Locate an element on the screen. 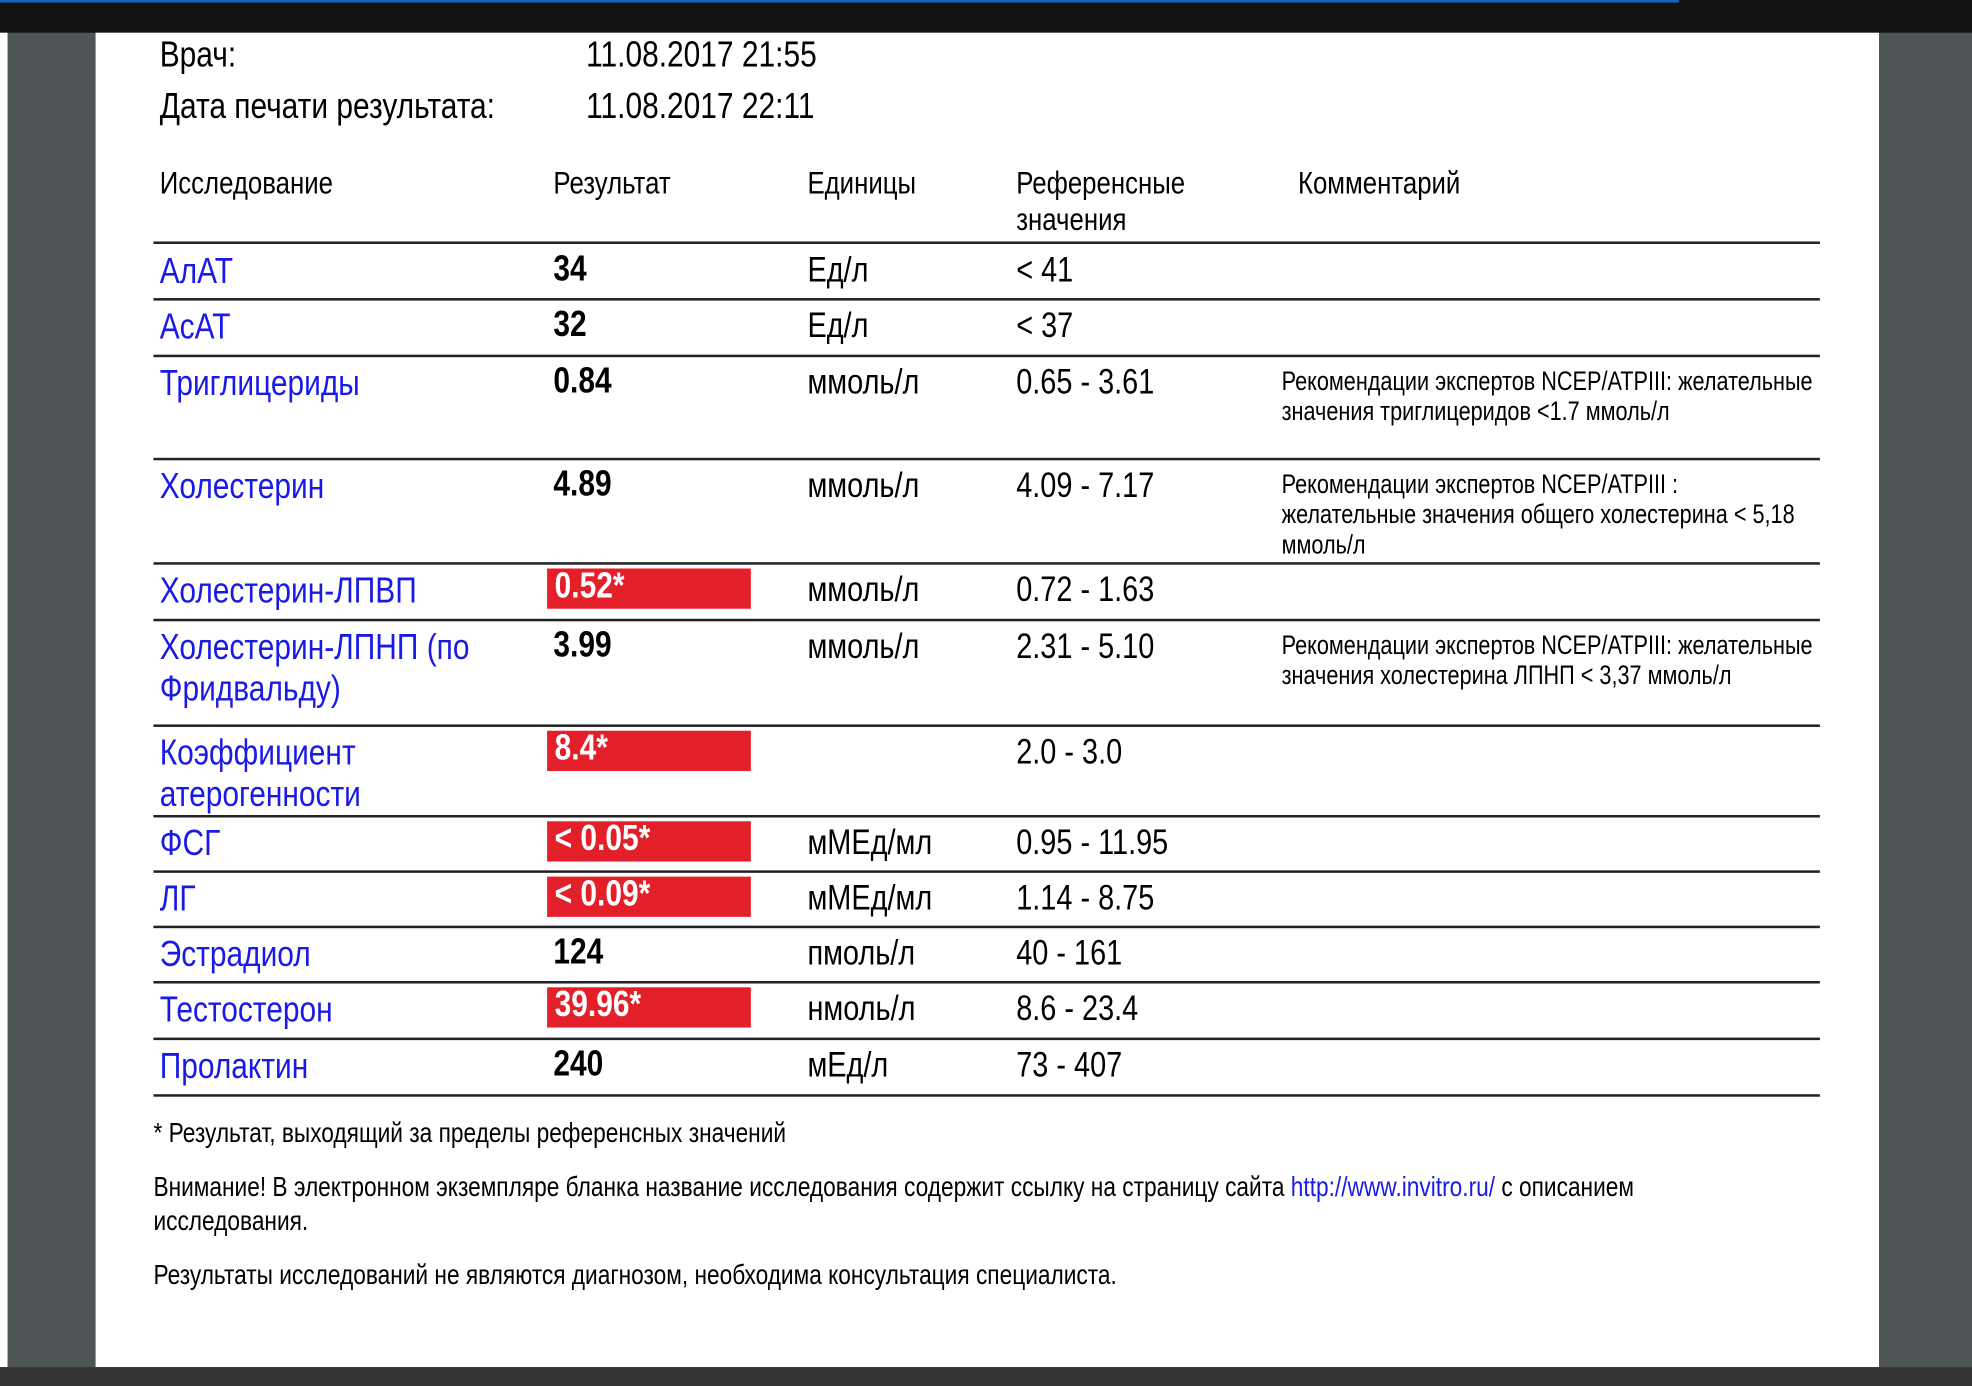 The height and width of the screenshot is (1386, 1972). test-name-link: Триглицериды is located at coordinates (259, 383).